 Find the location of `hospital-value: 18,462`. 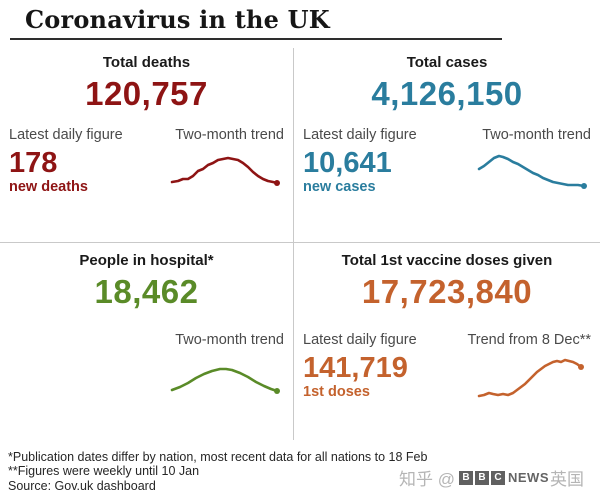

hospital-value: 18,462 is located at coordinates (146, 291).